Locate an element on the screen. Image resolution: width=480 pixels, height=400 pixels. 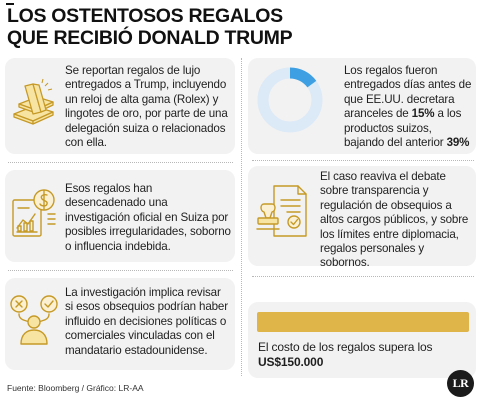
title-line-1: LOS OSTENTOSOS REGALOS is located at coordinates (145, 16).